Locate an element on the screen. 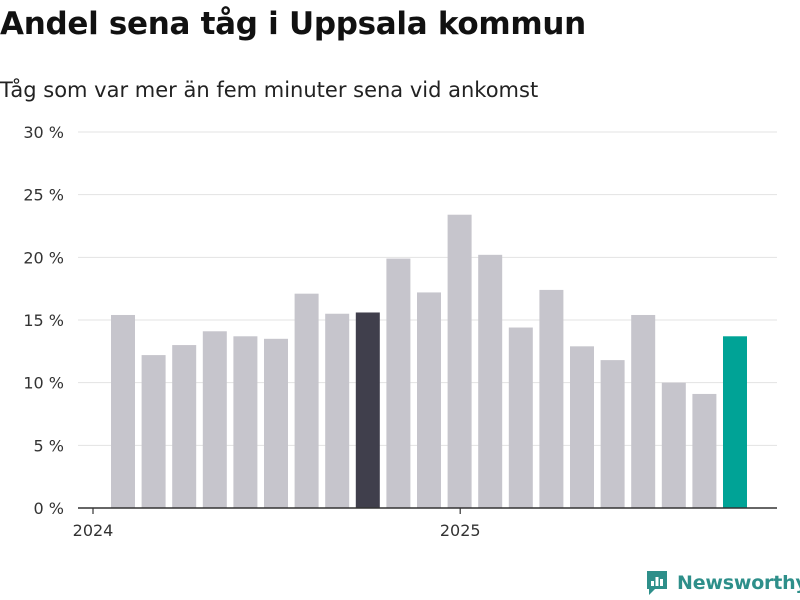  x-tick-label-2024: 2024 is located at coordinates (93, 530).